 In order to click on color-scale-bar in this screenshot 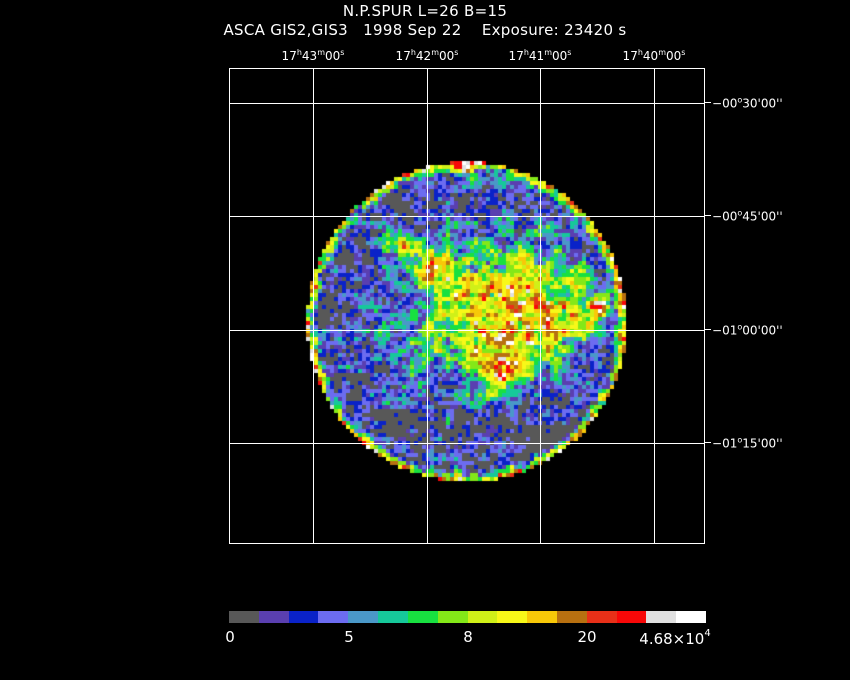, I will do `click(467, 617)`.